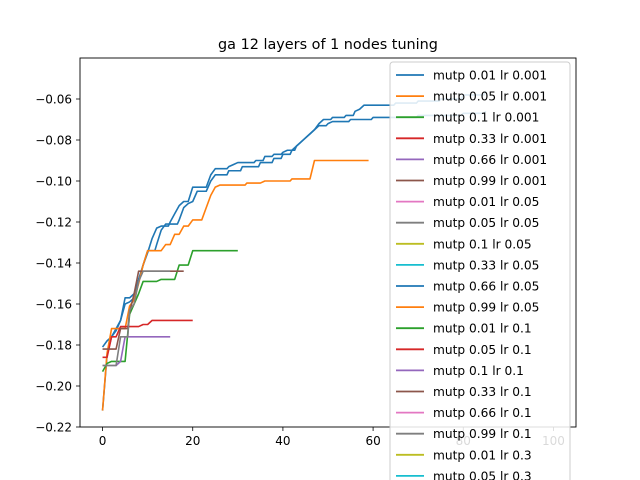 Image resolution: width=640 pixels, height=480 pixels. What do you see at coordinates (53, 141) in the screenshot?
I see `y-tick-label: −0.08` at bounding box center [53, 141].